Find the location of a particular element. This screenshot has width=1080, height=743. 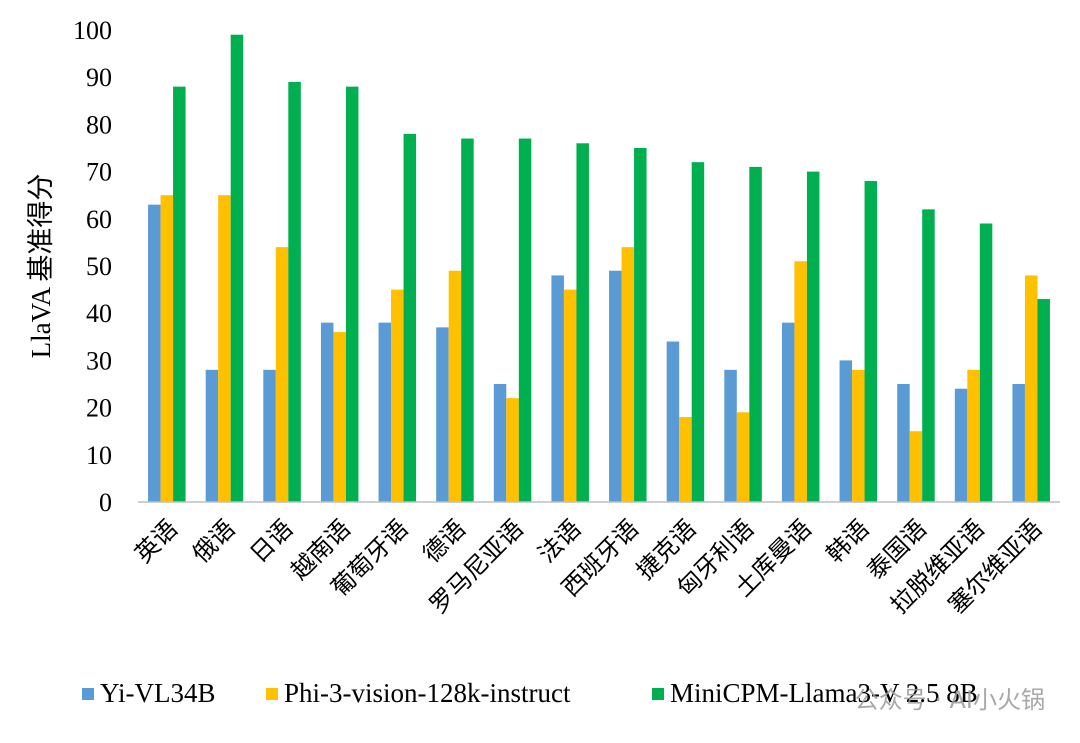

legend-item: Yi-VL34B is located at coordinates (149, 693).